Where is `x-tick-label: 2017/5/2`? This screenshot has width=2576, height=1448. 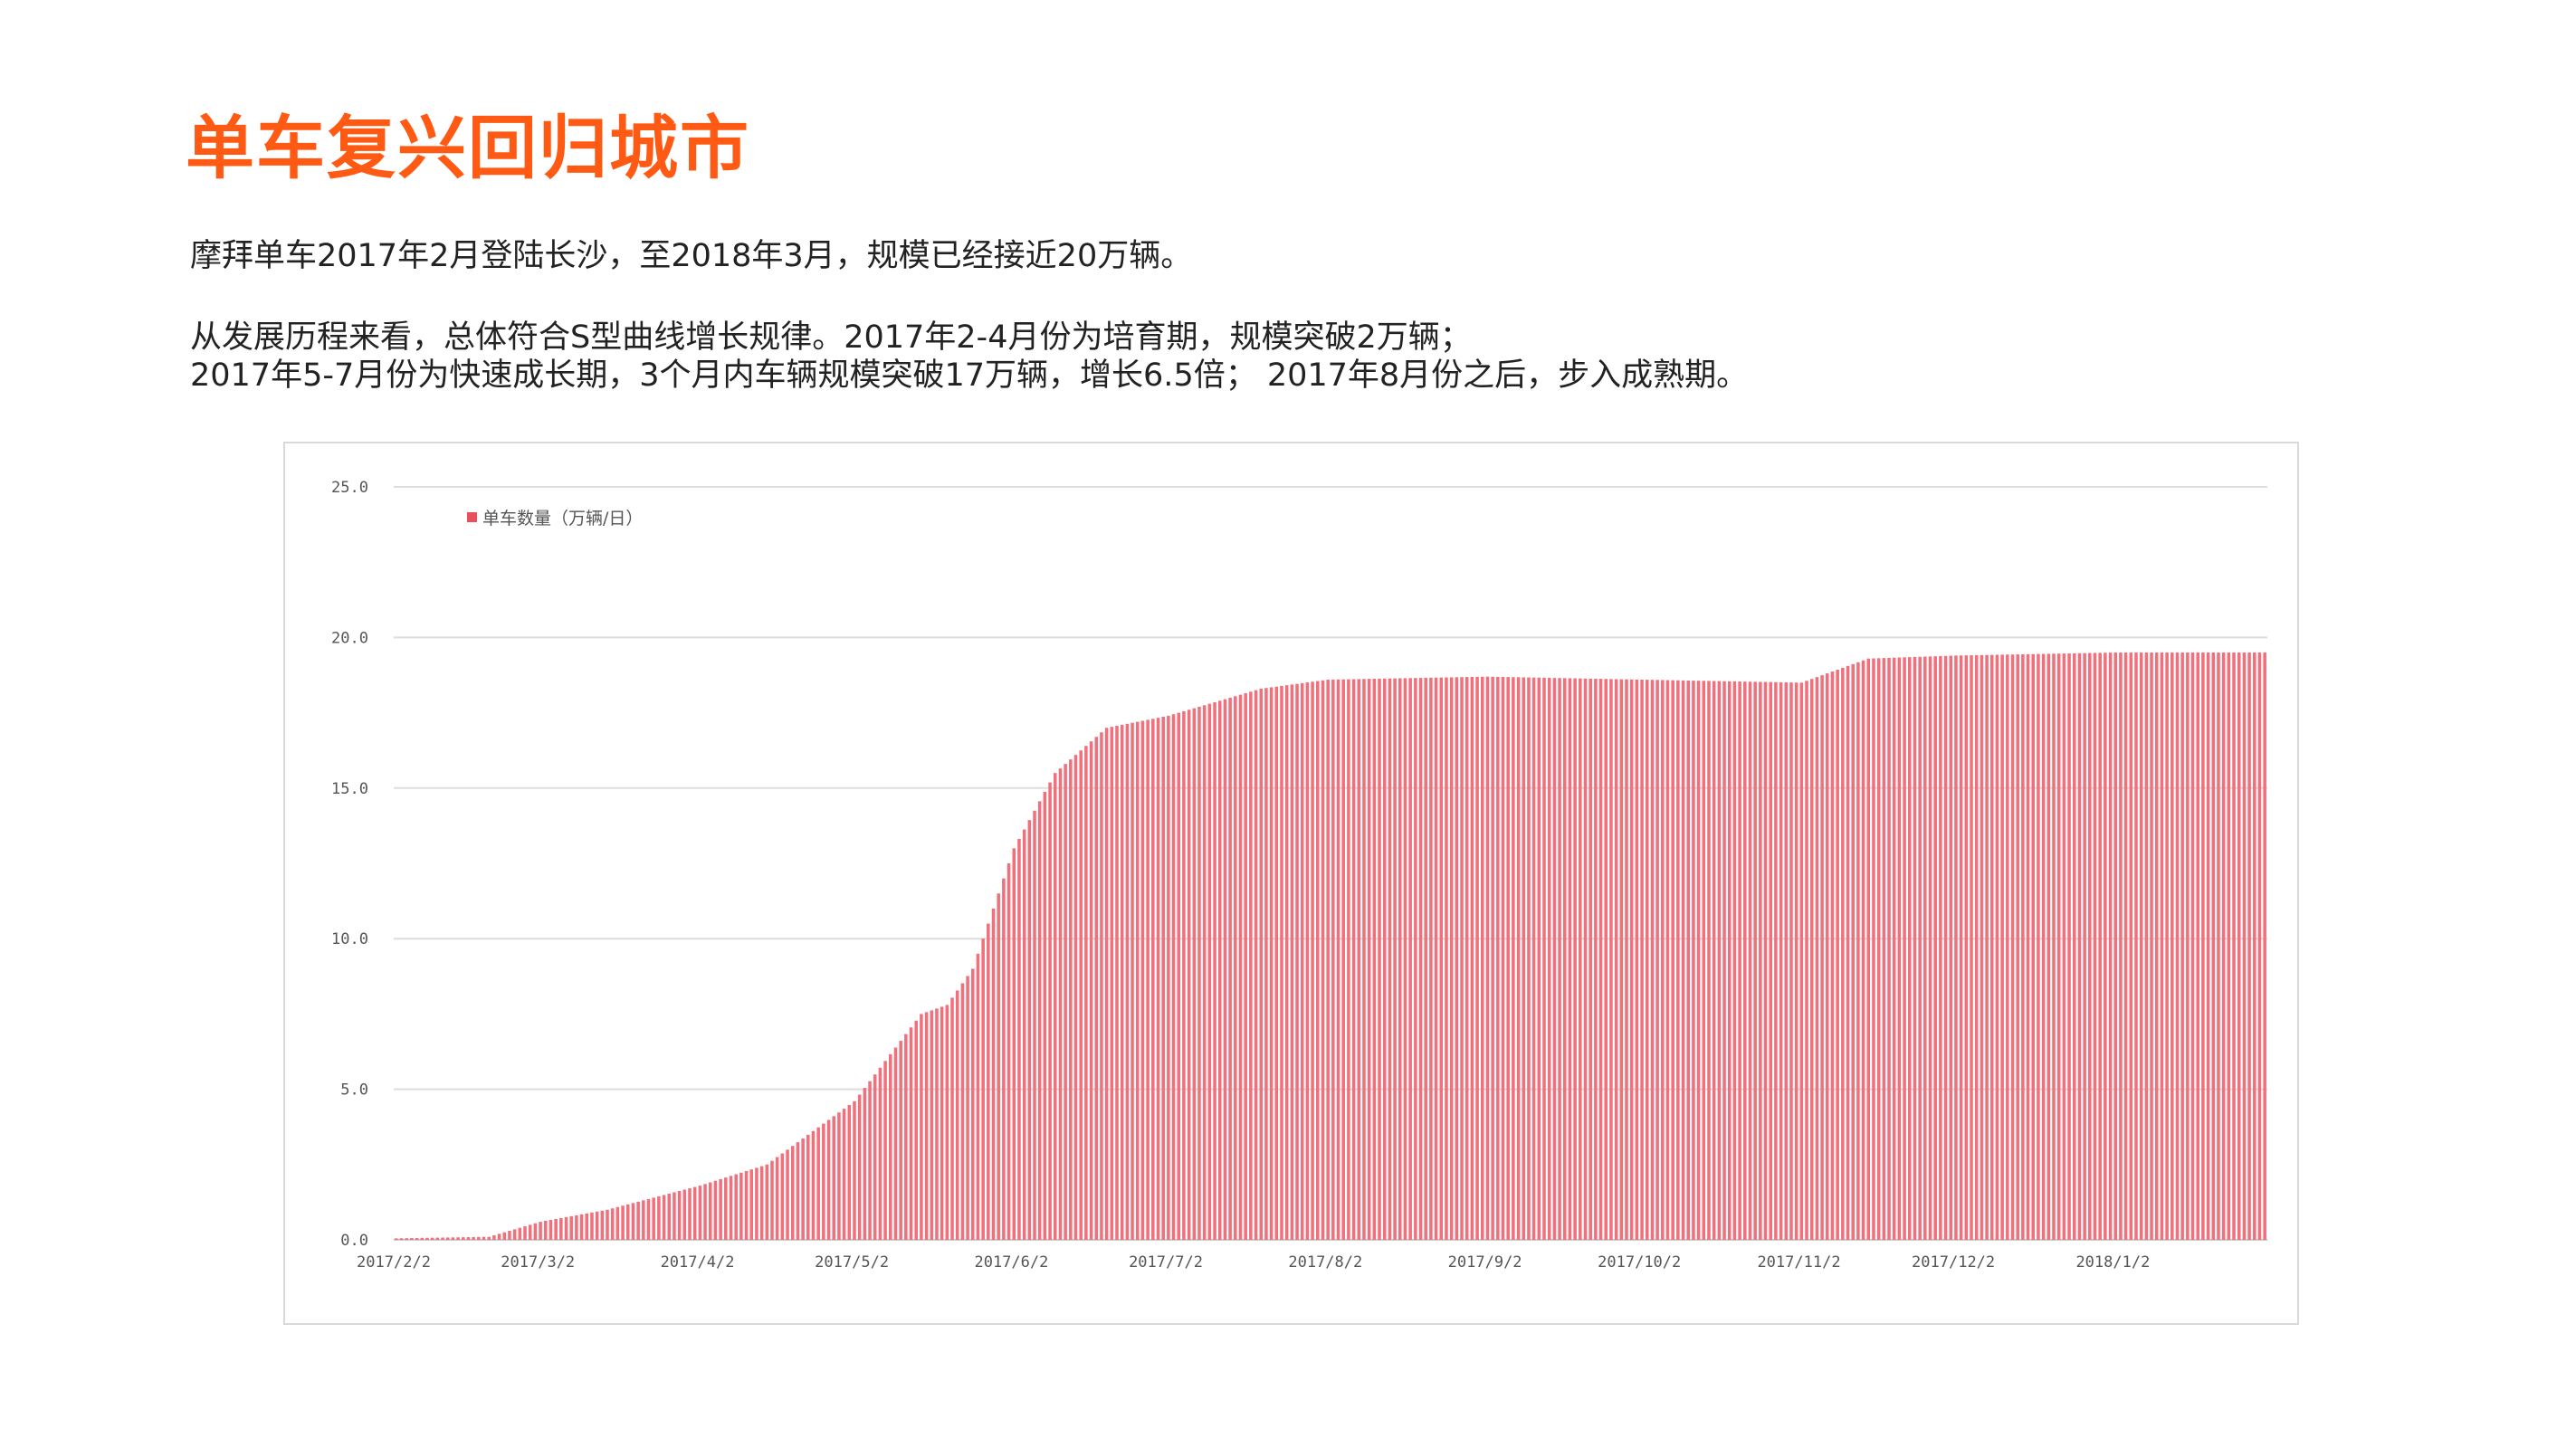
x-tick-label: 2017/5/2 is located at coordinates (852, 1263).